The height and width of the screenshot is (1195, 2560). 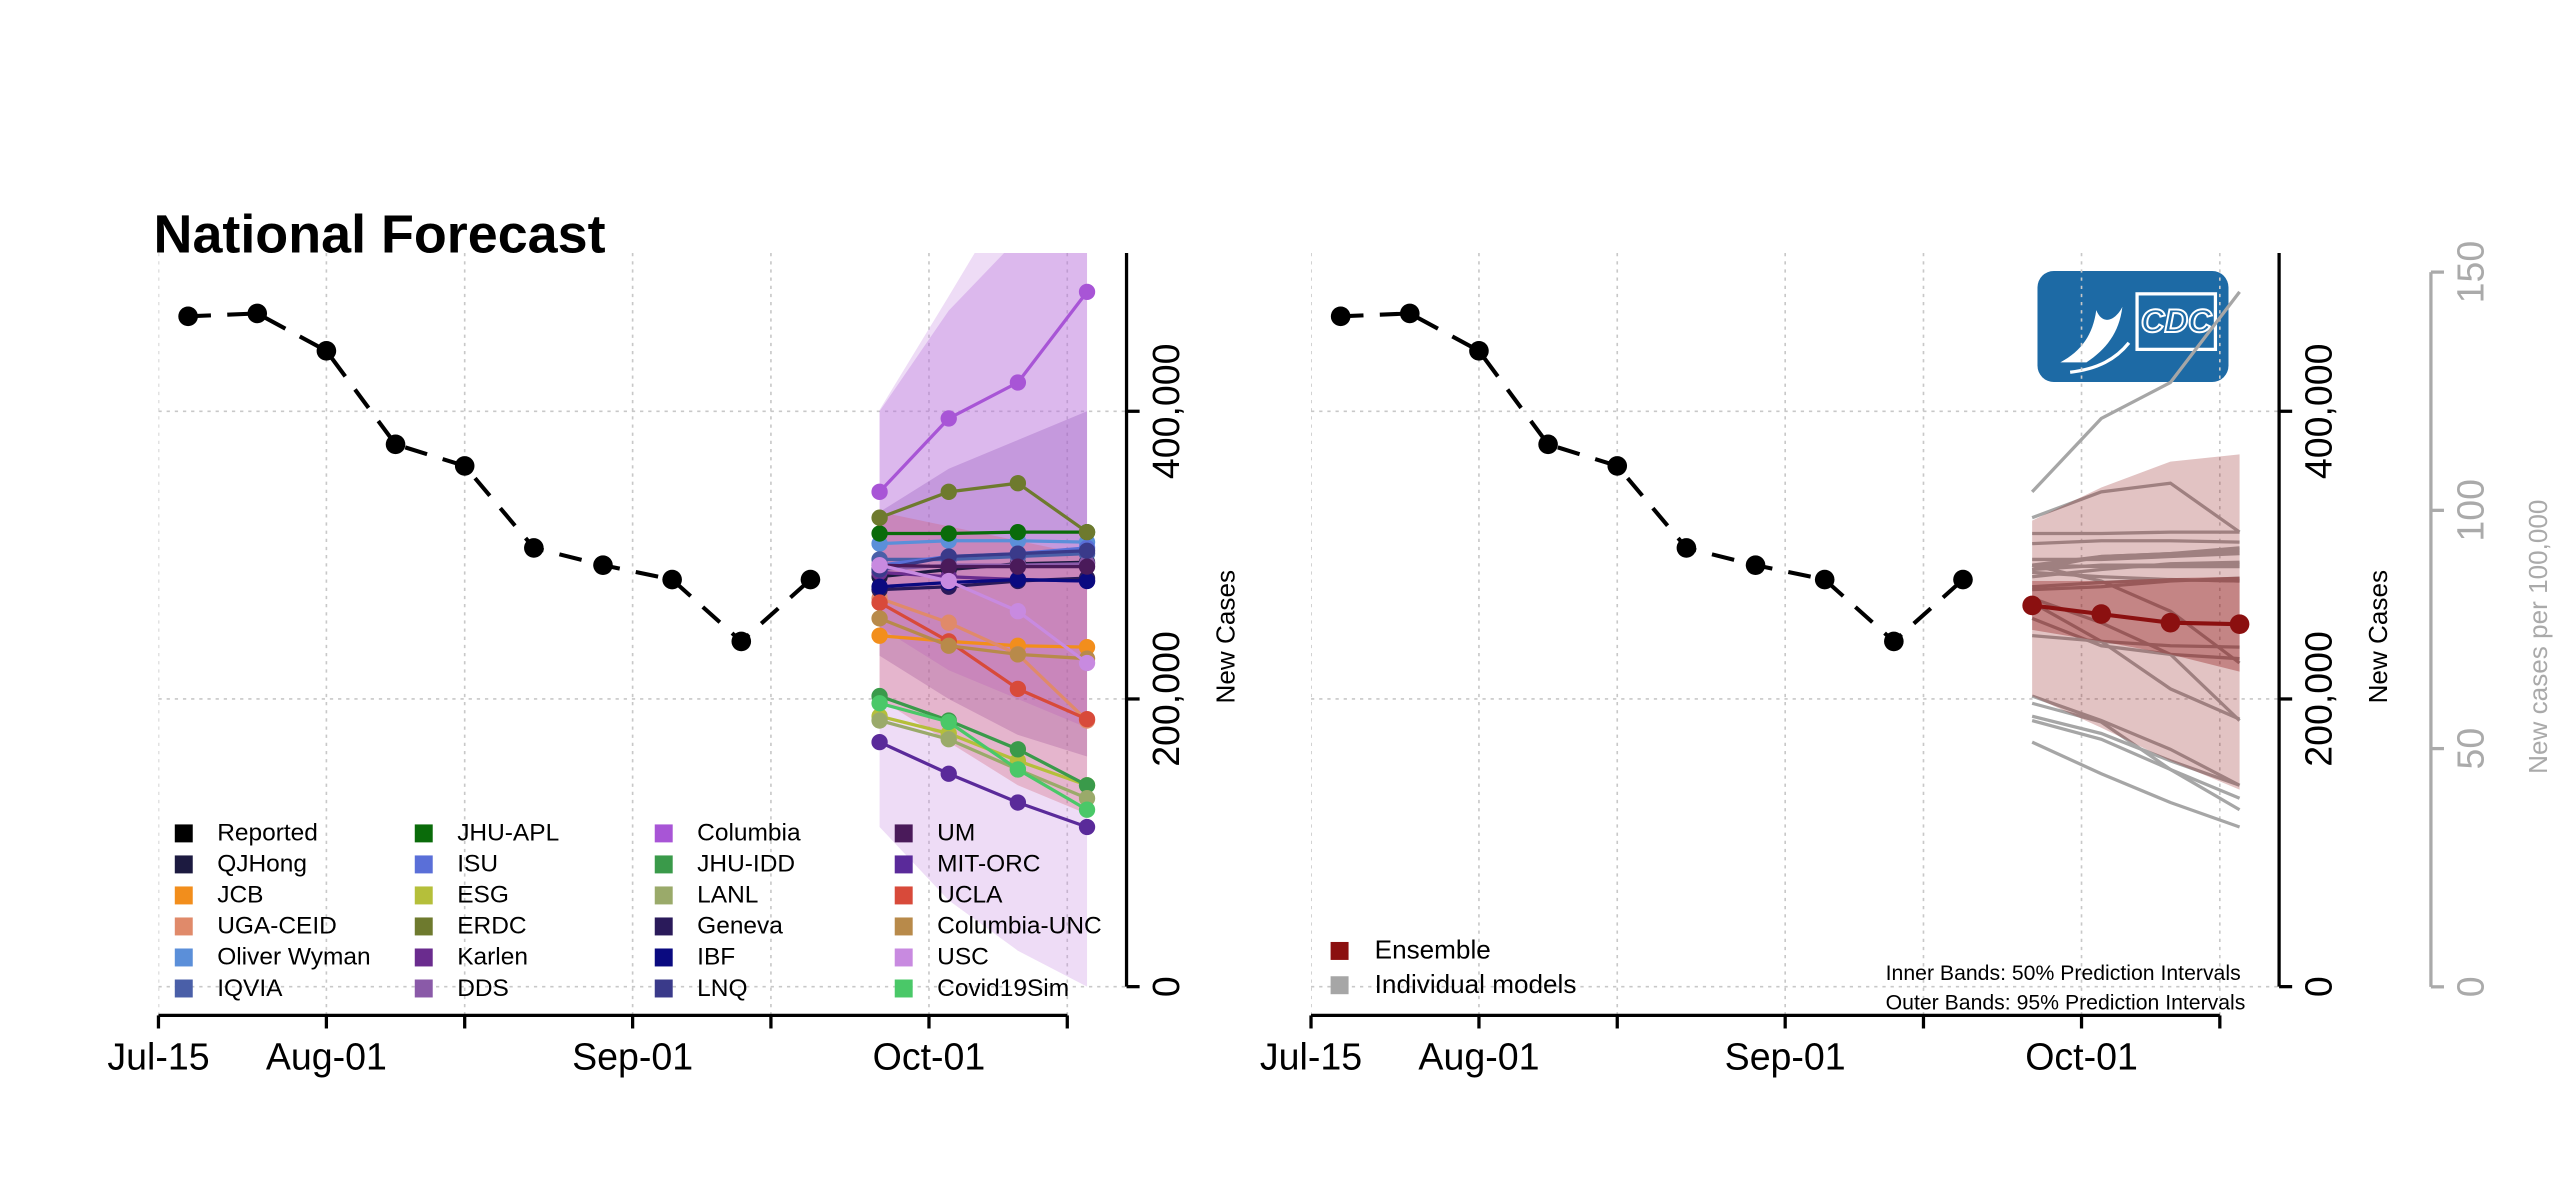 What do you see at coordinates (508, 833) in the screenshot?
I see `legend-label: JHU-APL` at bounding box center [508, 833].